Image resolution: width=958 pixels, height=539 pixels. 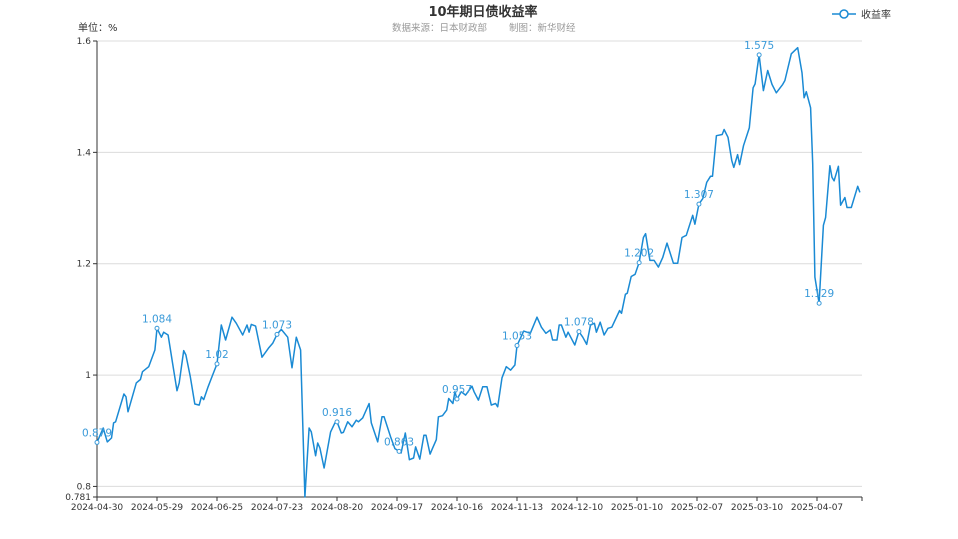 I want to click on x-tick-label: 2024-12-10, so click(x=577, y=508).